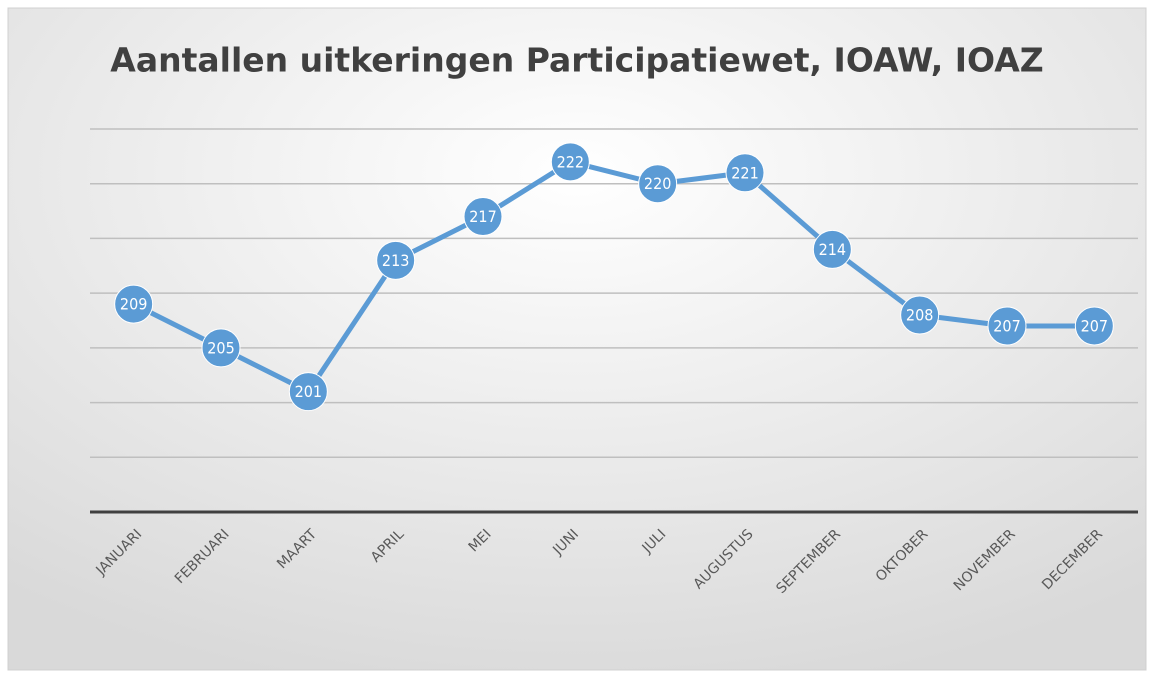 This screenshot has height=676, width=1153. I want to click on data-label: 217, so click(482, 216).